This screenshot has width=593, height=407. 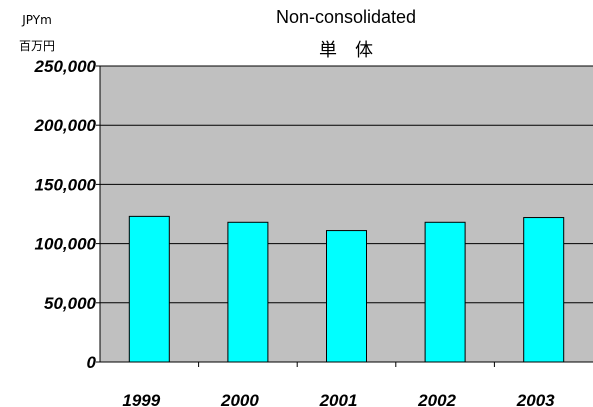 What do you see at coordinates (149, 289) in the screenshot?
I see `bar-1999` at bounding box center [149, 289].